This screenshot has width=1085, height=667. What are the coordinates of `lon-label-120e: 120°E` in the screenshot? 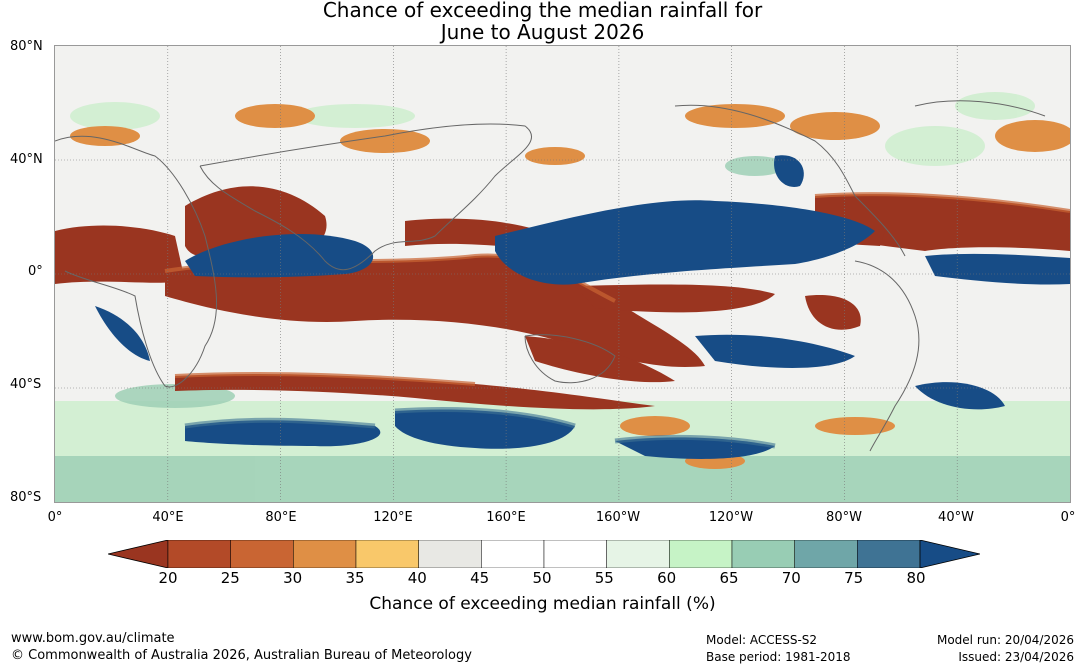 It's located at (393, 517).